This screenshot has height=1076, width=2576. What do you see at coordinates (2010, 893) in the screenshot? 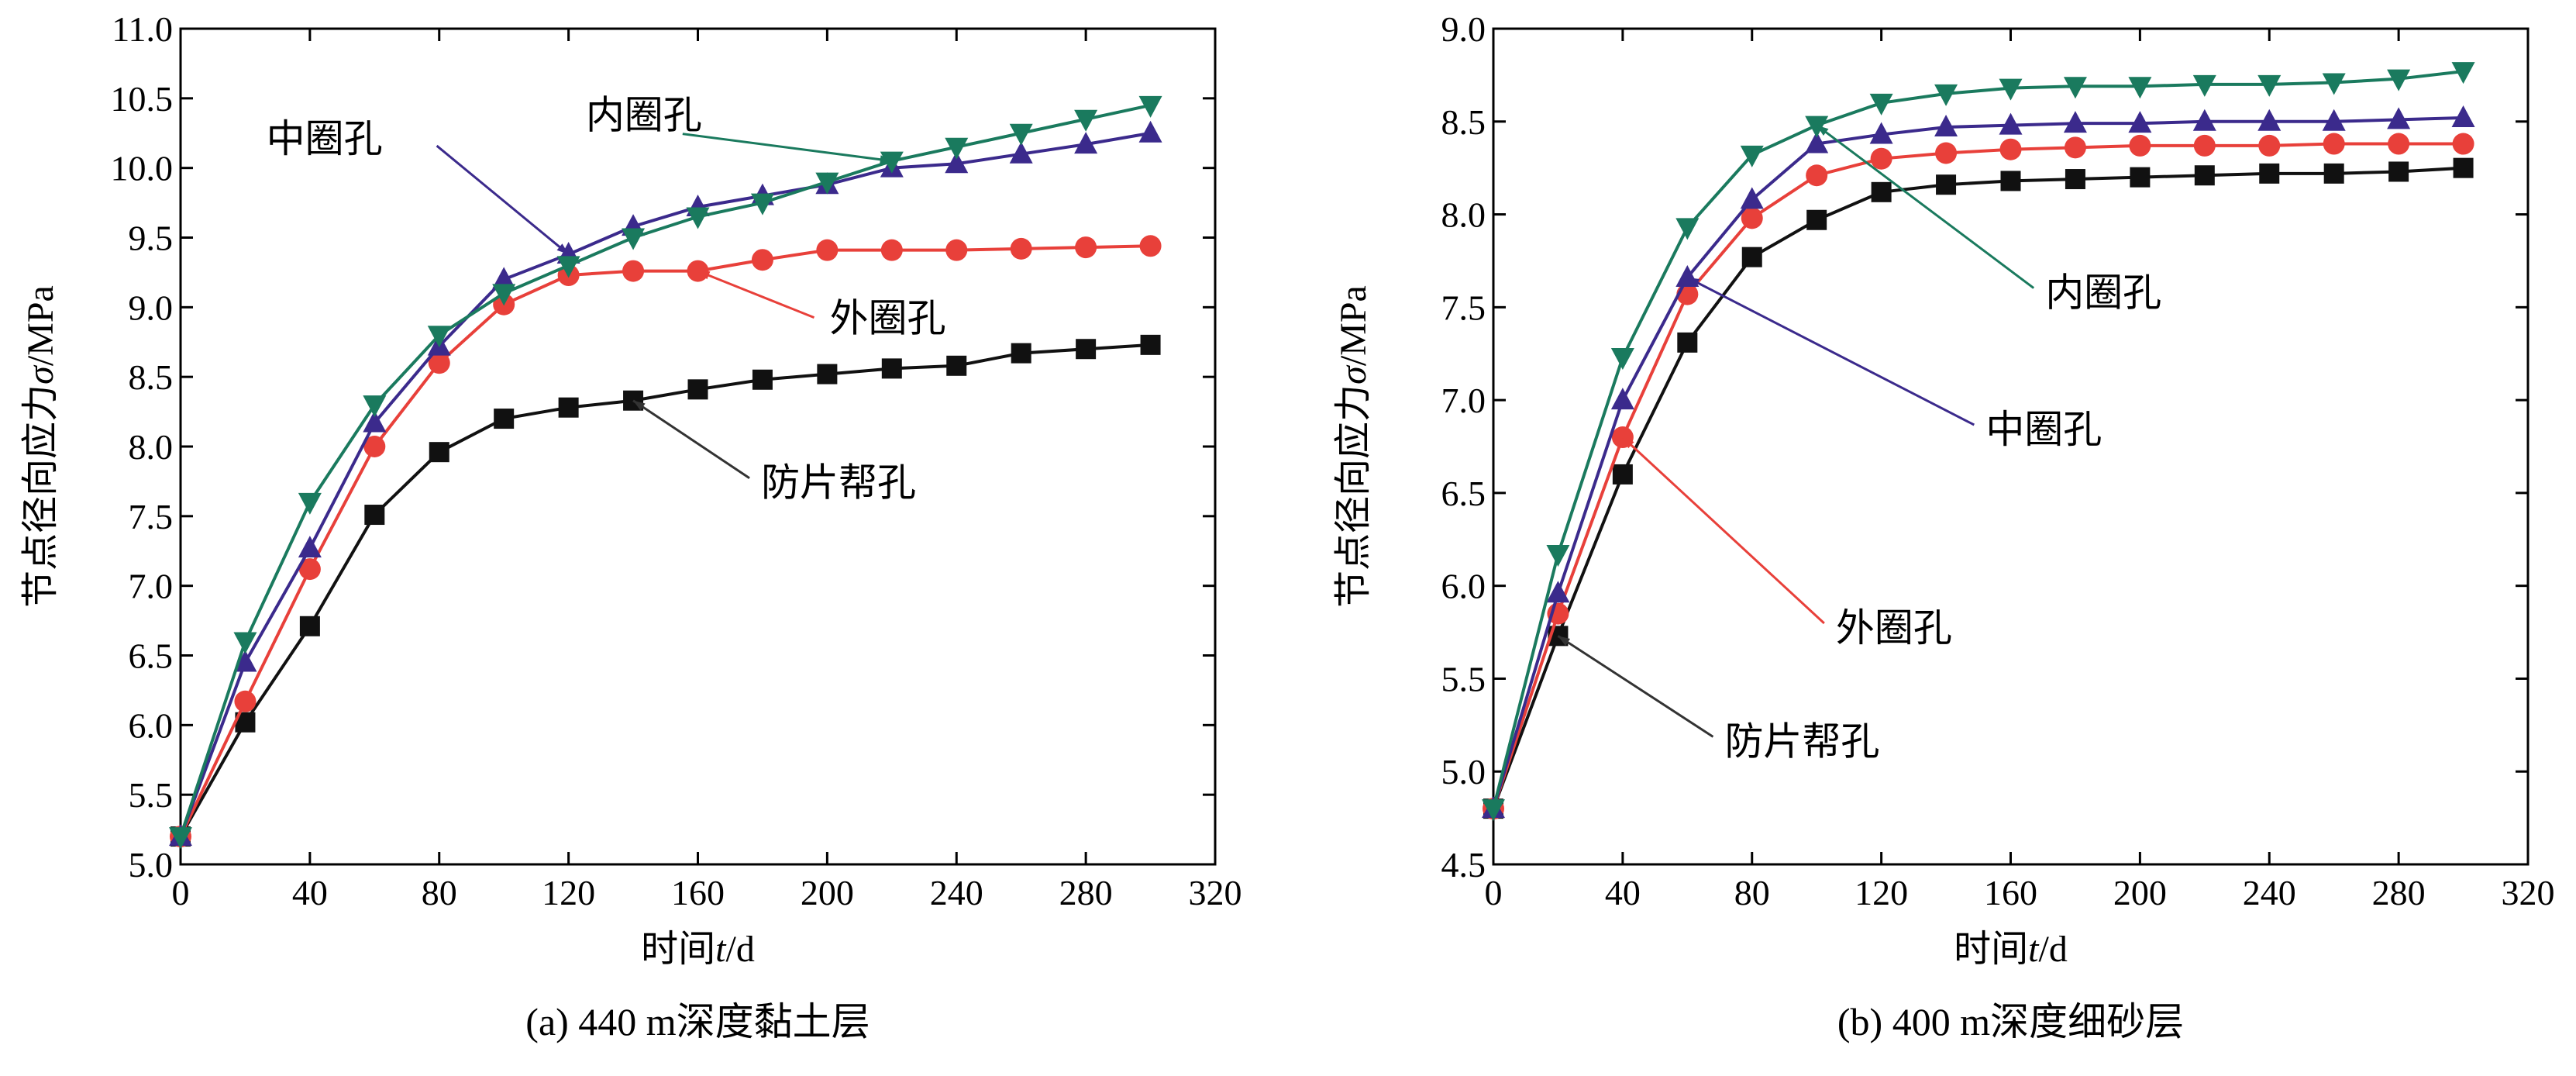
I see `x-tick-label: 160` at bounding box center [2010, 893].